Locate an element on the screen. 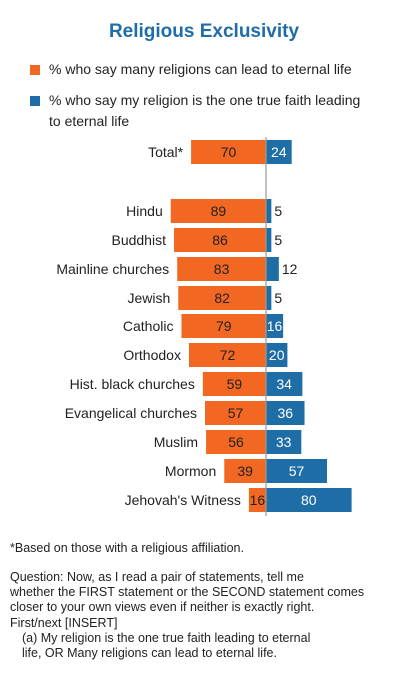 The image size is (408, 681). category-label: Muslim is located at coordinates (176, 442).